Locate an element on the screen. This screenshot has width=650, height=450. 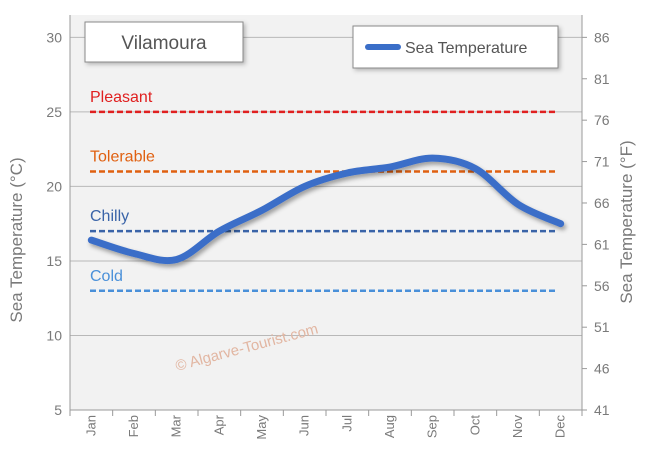
x-axis-ticks: Jan Feb Mar Apr May Jun Jul Aug Sep Oct Nov Dec is located at coordinates (325, 426).